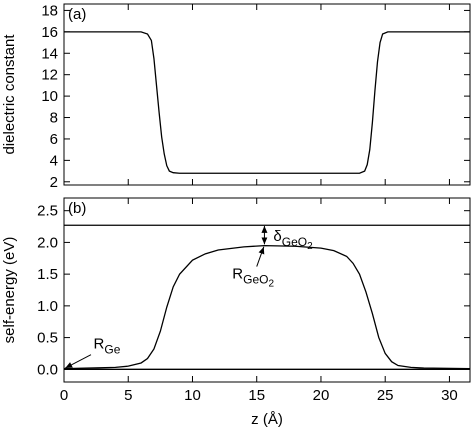 Image resolution: width=474 pixels, height=431 pixels. Describe the element at coordinates (128, 395) in the screenshot. I see `x-tick-label: 5` at that location.